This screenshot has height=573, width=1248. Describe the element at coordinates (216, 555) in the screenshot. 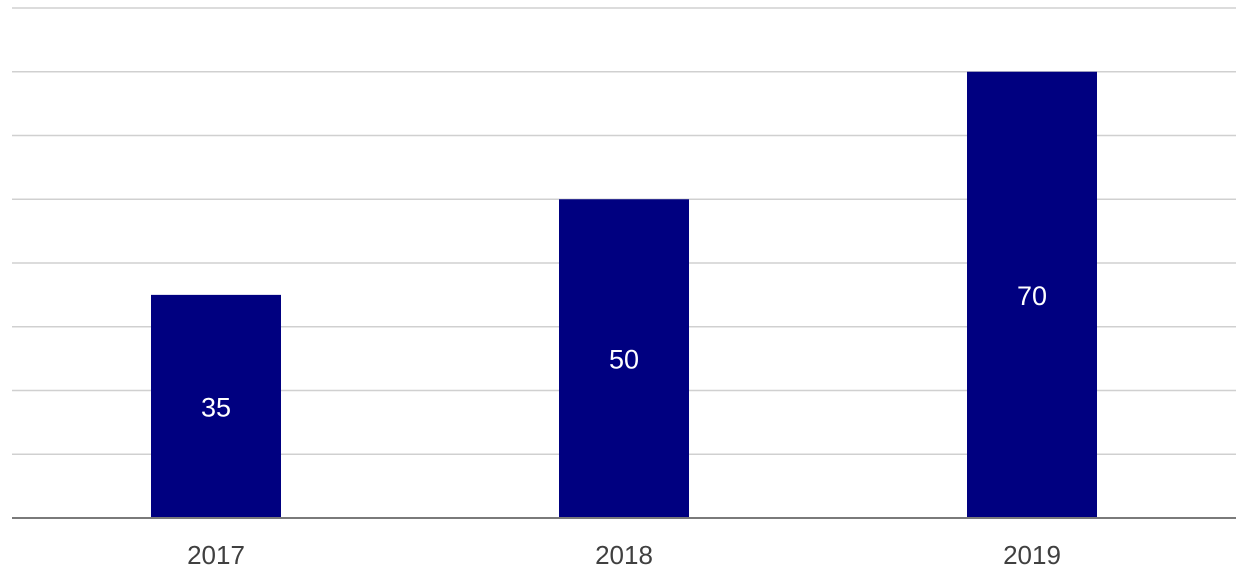

I see `x-tick-label-2017: 2017` at that location.